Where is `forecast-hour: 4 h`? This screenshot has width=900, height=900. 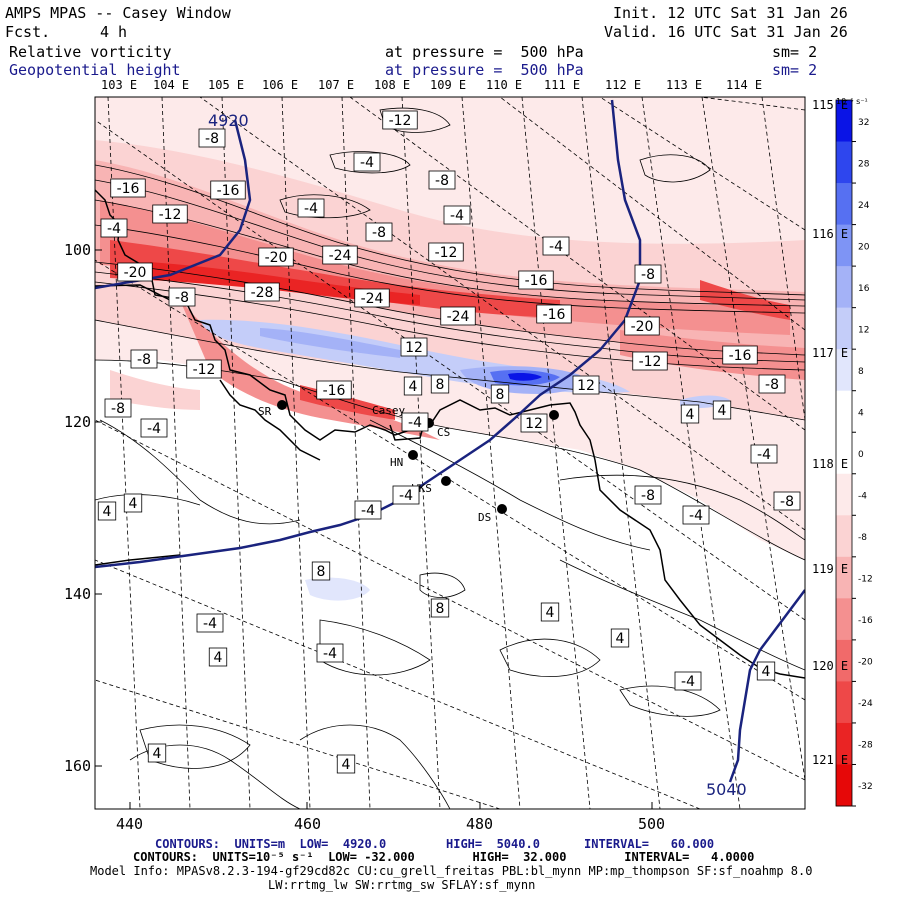
forecast-hour: 4 h is located at coordinates (114, 32).